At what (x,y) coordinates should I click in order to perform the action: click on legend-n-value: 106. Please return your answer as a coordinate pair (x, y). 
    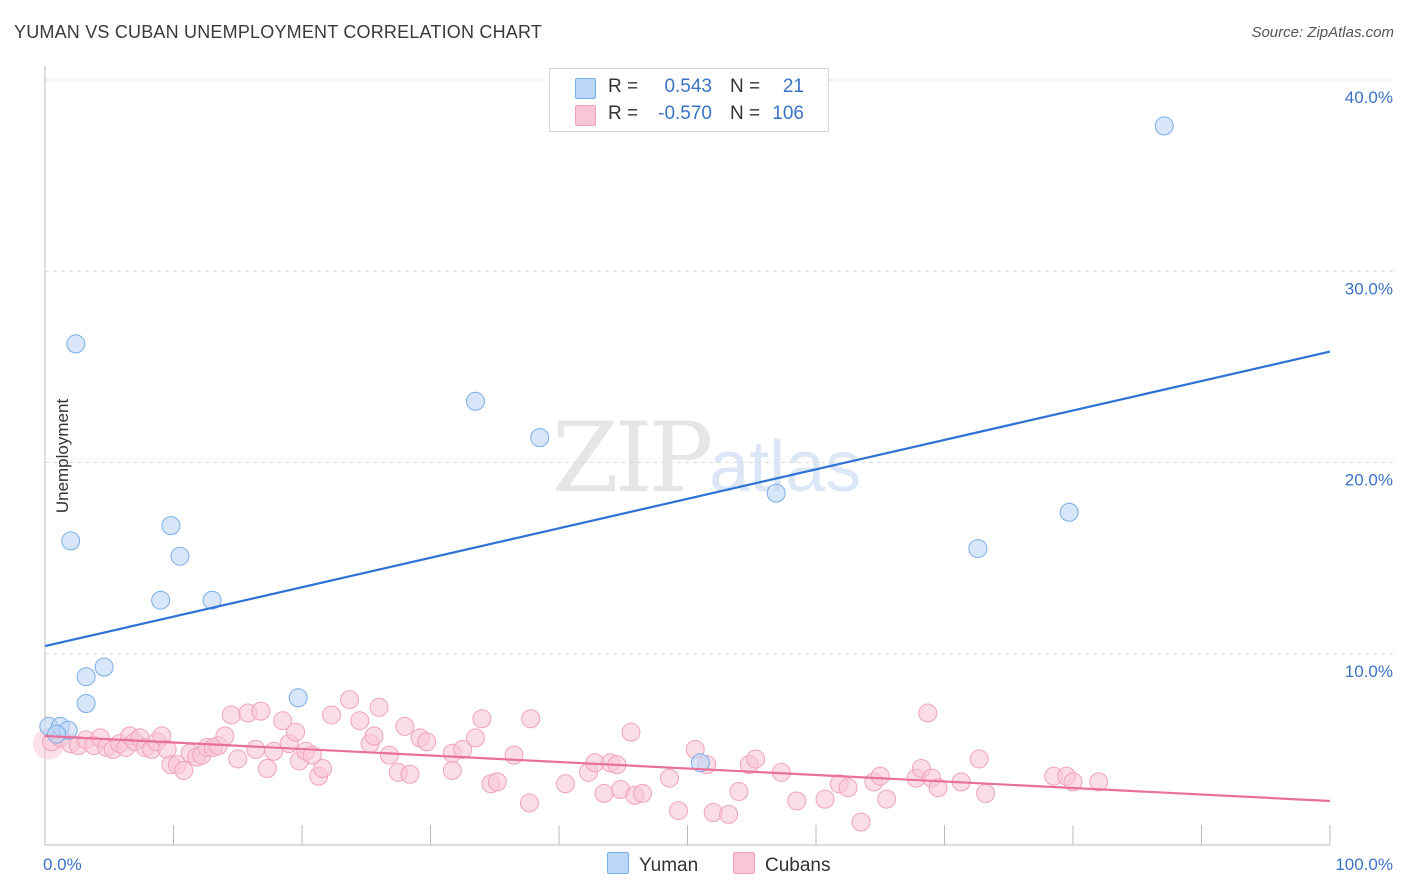
    Looking at the image, I should click on (788, 113).